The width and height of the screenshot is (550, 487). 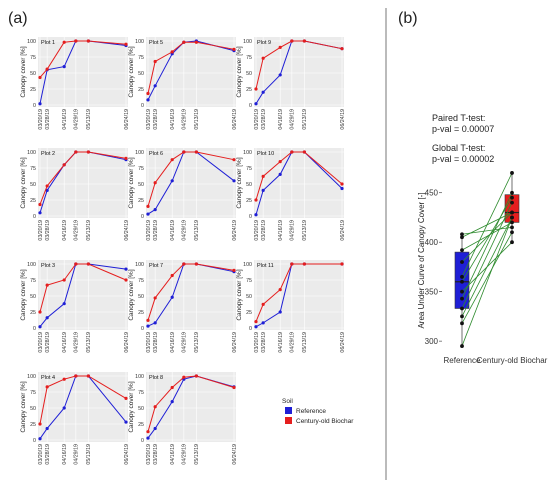 I want to click on plot-title: Plot 7, so click(x=156, y=266).